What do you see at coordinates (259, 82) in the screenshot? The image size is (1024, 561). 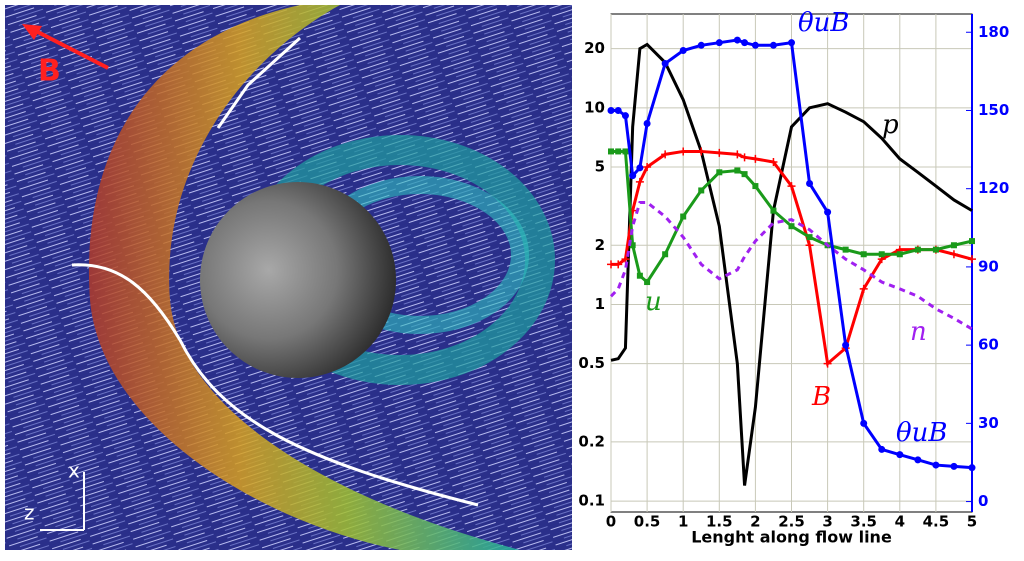 I see `flow-line` at bounding box center [259, 82].